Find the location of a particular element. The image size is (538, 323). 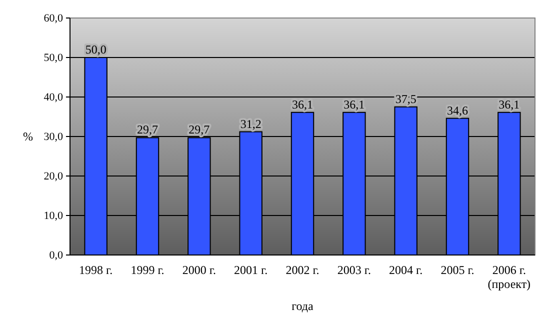

y-tick-label: 60,0 is located at coordinates (54, 18).